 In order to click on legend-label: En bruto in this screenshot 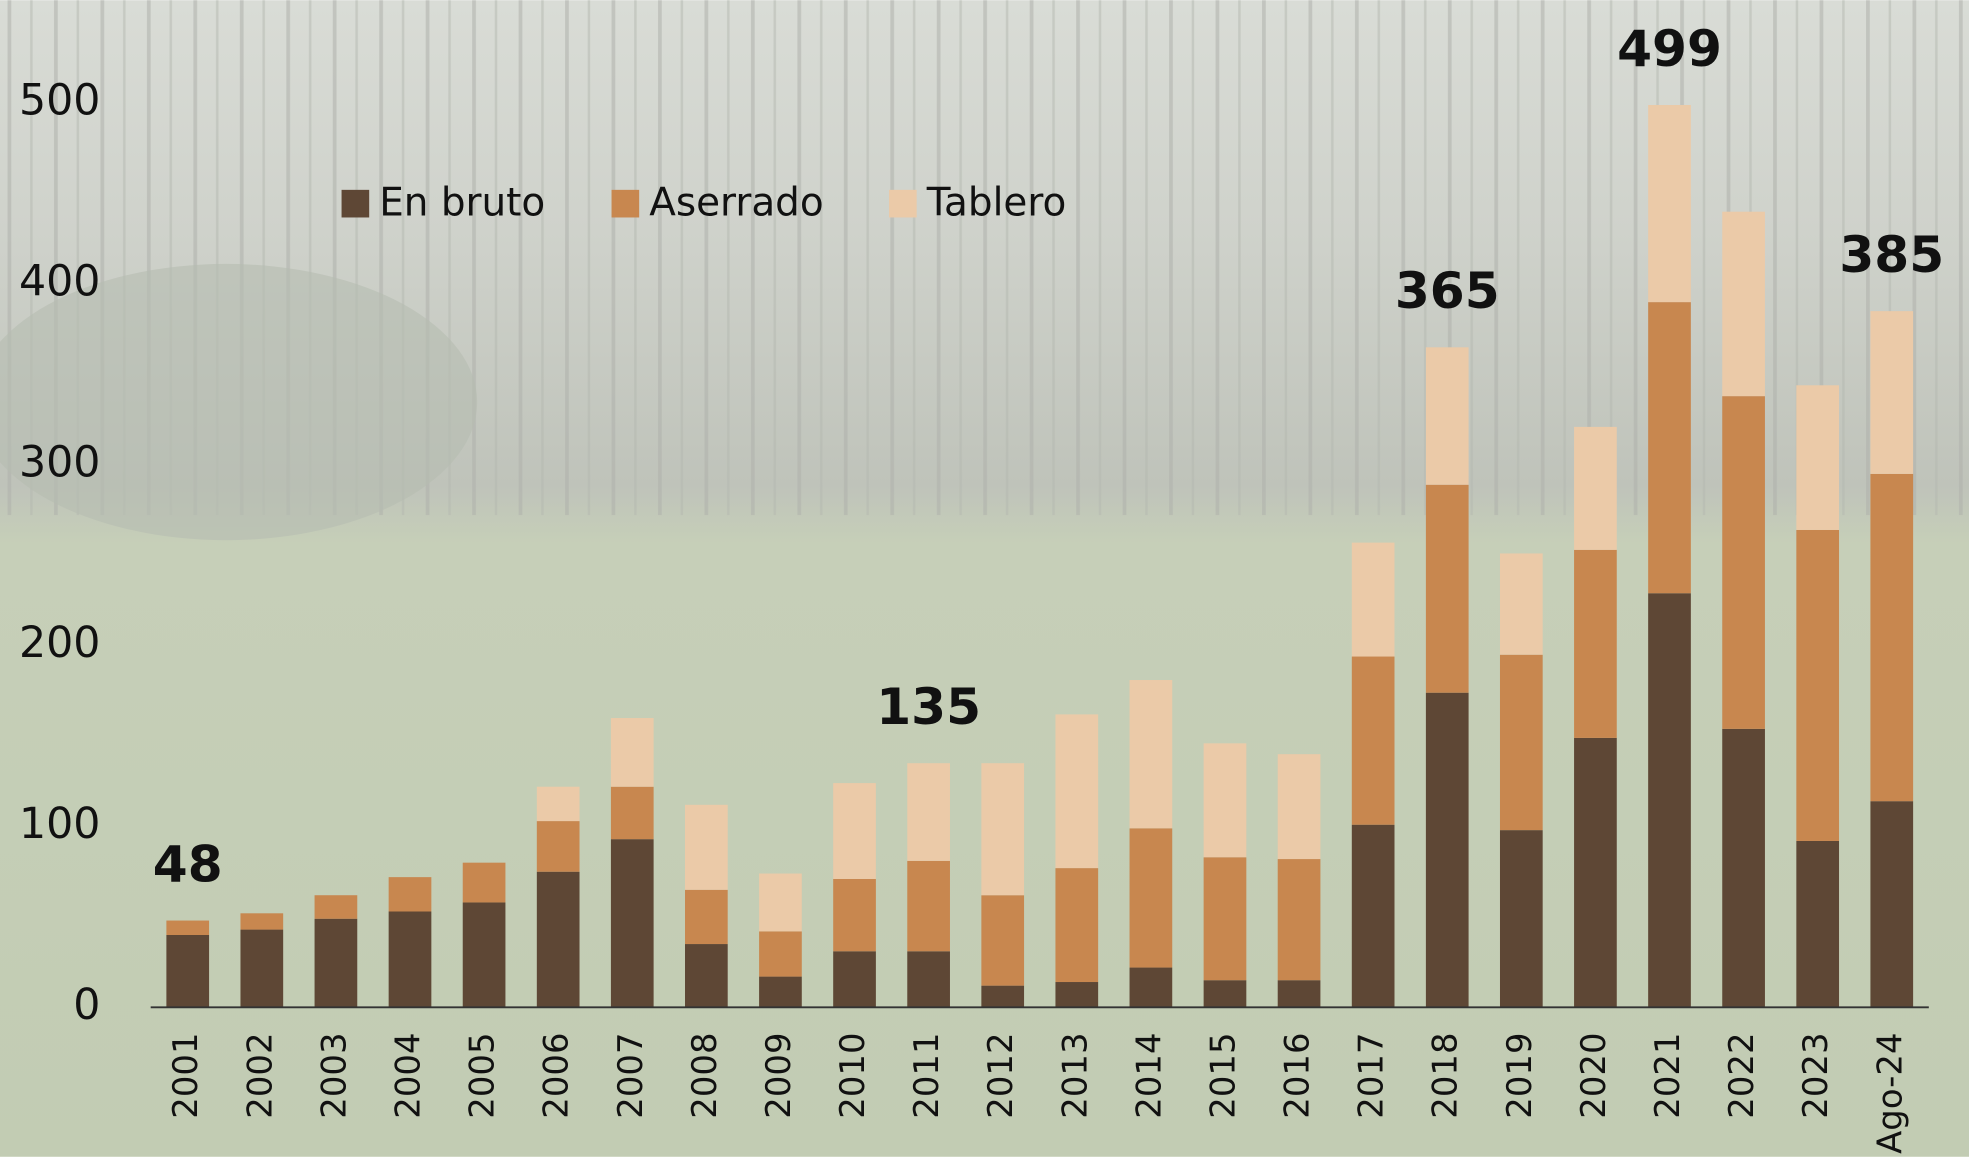, I will do `click(462, 202)`.